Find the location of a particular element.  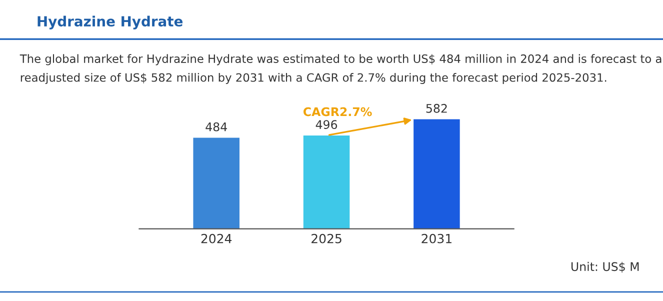

x-tick-label: 2024 is located at coordinates (216, 239).